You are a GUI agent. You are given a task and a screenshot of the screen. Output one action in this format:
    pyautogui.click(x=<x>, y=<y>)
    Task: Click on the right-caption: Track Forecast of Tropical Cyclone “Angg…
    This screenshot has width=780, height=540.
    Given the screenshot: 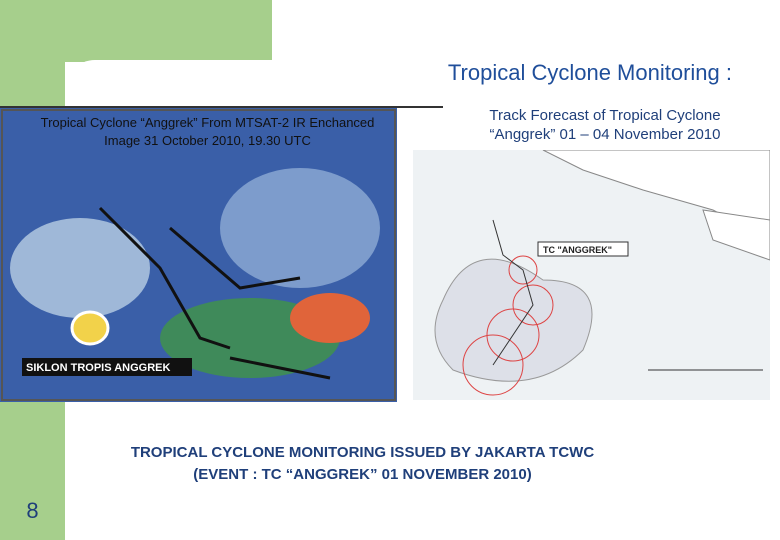 What is the action you would take?
    pyautogui.click(x=605, y=125)
    